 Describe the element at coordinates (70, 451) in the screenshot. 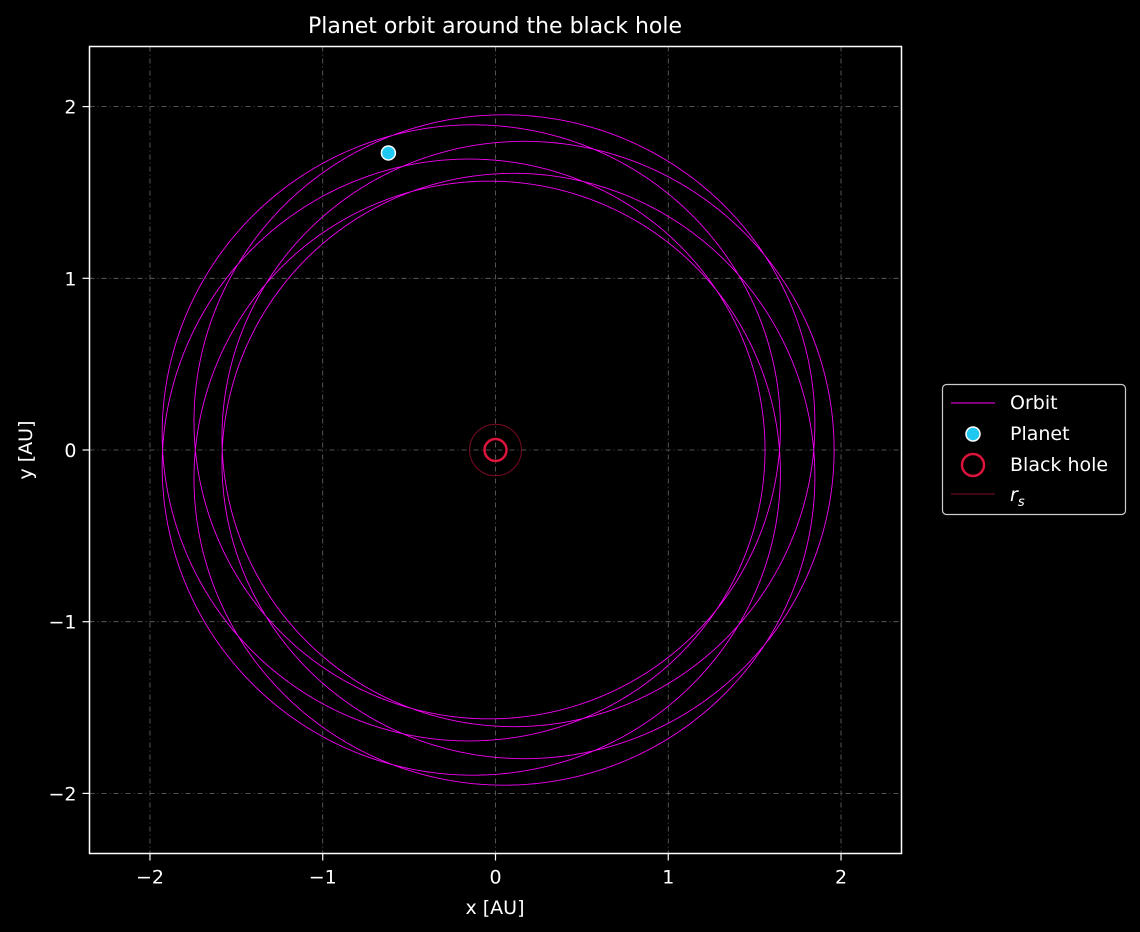

I see `y-tick-label: 0` at that location.